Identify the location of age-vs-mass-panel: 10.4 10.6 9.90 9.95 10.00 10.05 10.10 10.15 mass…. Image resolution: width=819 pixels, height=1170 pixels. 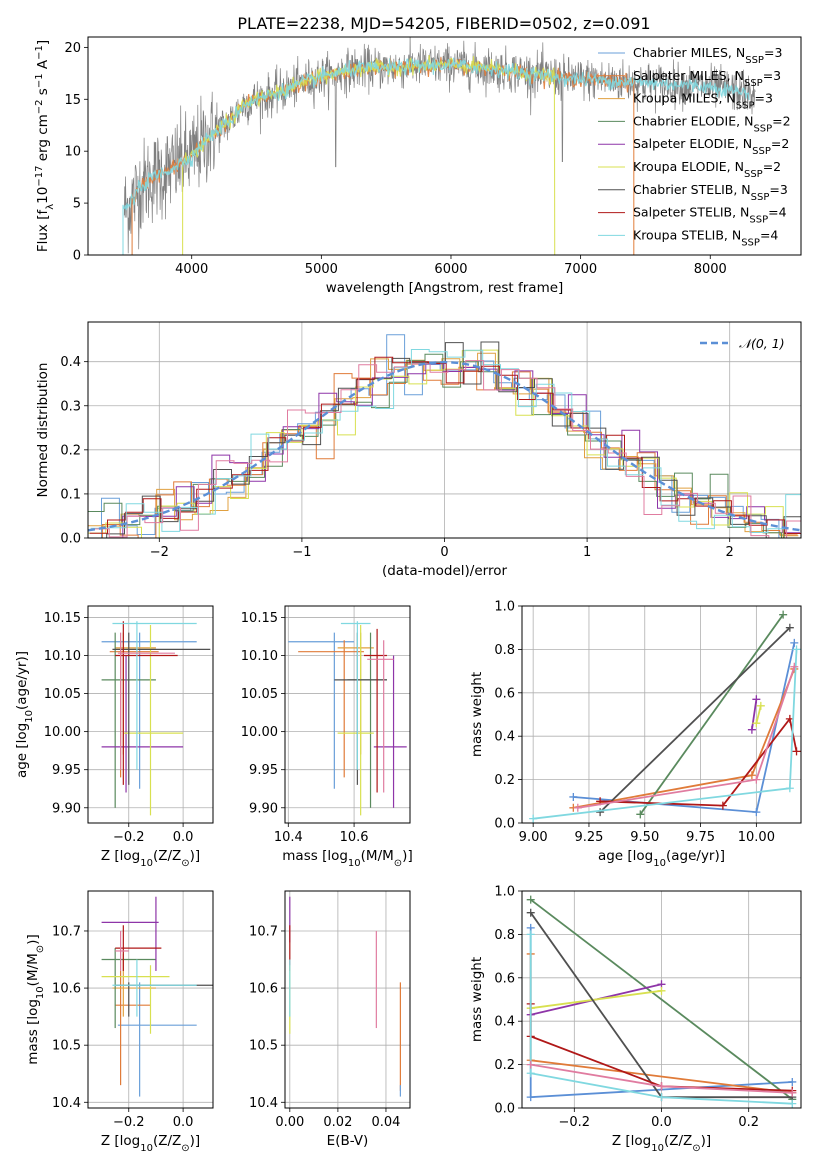
(327, 737).